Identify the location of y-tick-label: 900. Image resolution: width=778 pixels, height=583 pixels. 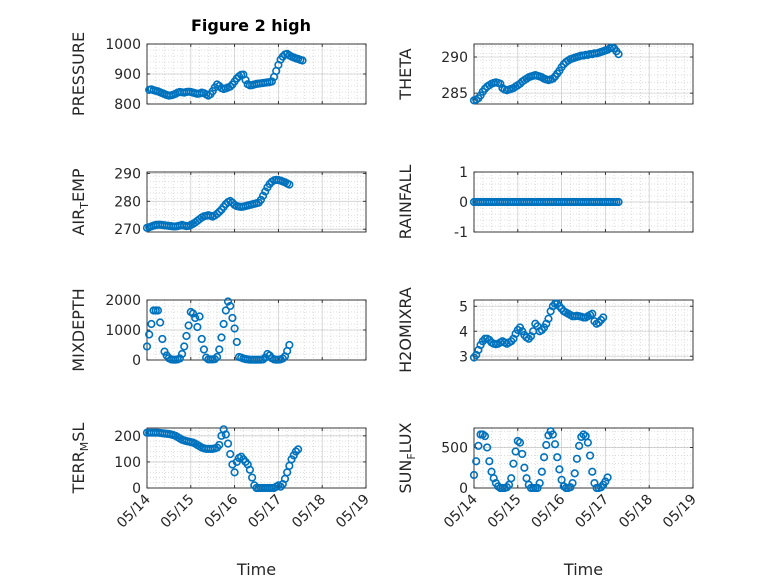
(127, 75).